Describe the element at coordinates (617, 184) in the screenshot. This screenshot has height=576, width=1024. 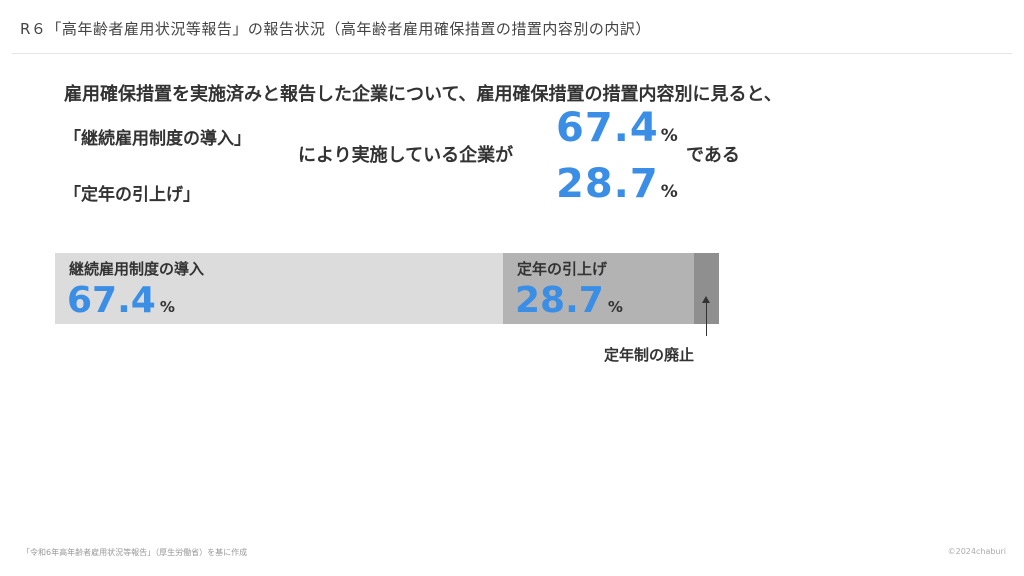
I see `summary-item2-value: 28.7%` at that location.